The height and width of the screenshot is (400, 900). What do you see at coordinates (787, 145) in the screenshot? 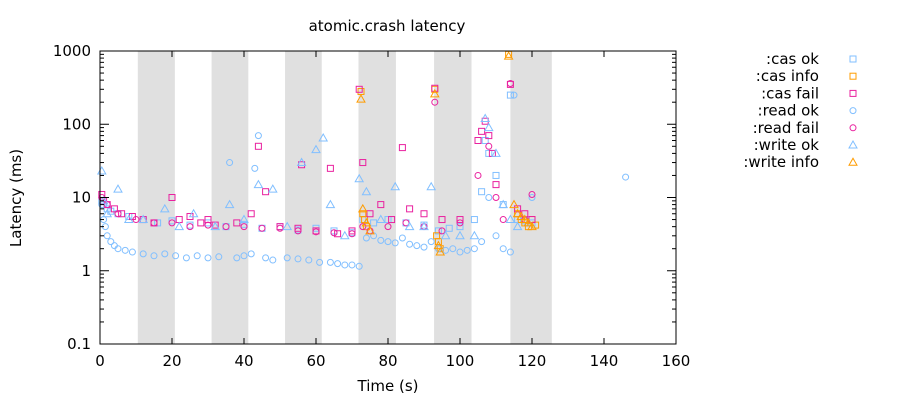
I see `legend-label: :write ok` at bounding box center [787, 145].